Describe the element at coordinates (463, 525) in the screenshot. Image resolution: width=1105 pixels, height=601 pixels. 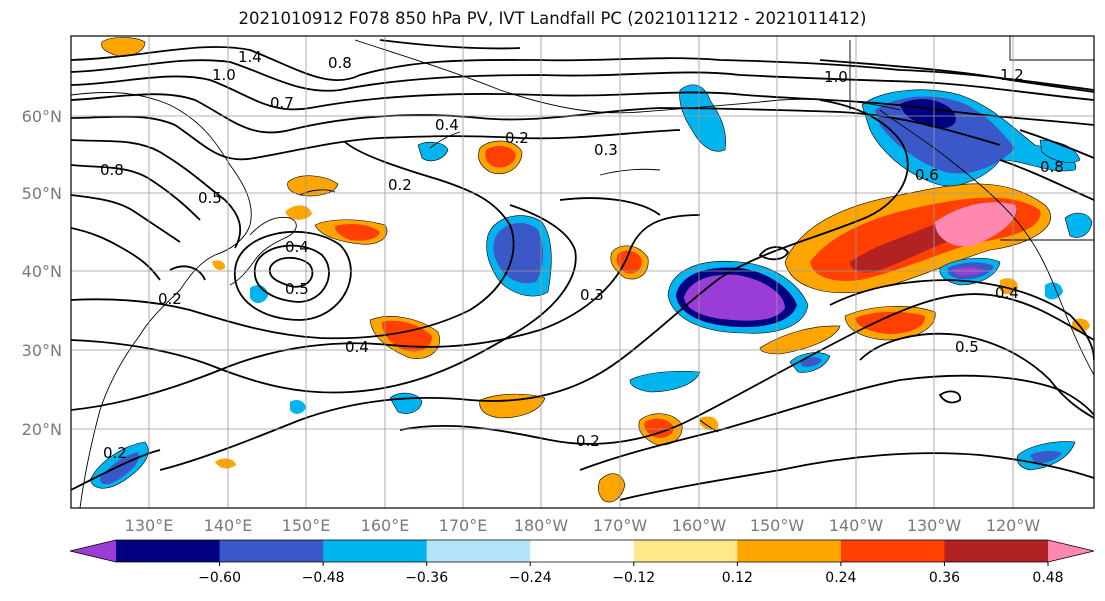
I see `lon-label: 170°E` at that location.